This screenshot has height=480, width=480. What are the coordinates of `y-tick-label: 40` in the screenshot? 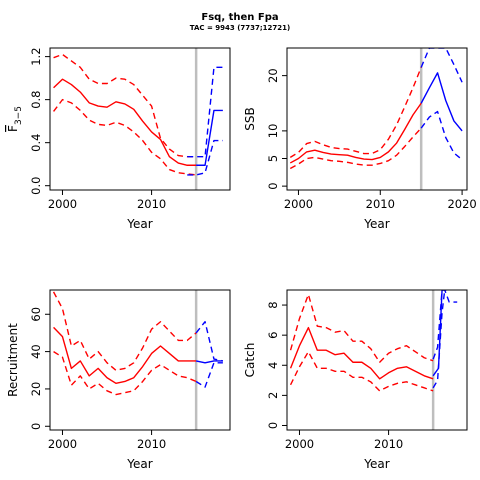 It's located at (36, 351).